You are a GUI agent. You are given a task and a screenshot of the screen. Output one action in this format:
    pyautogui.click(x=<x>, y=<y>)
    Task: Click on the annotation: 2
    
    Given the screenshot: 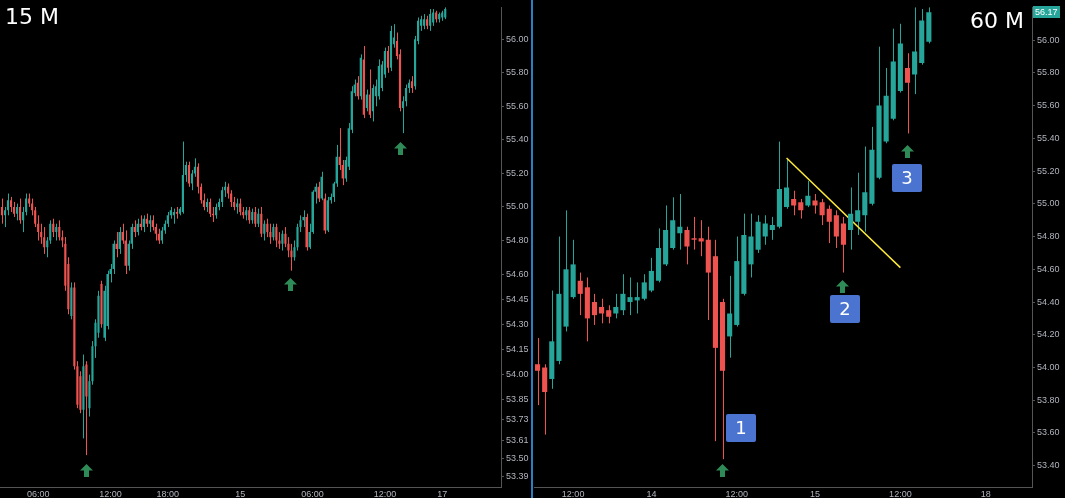 What is the action you would take?
    pyautogui.click(x=845, y=309)
    